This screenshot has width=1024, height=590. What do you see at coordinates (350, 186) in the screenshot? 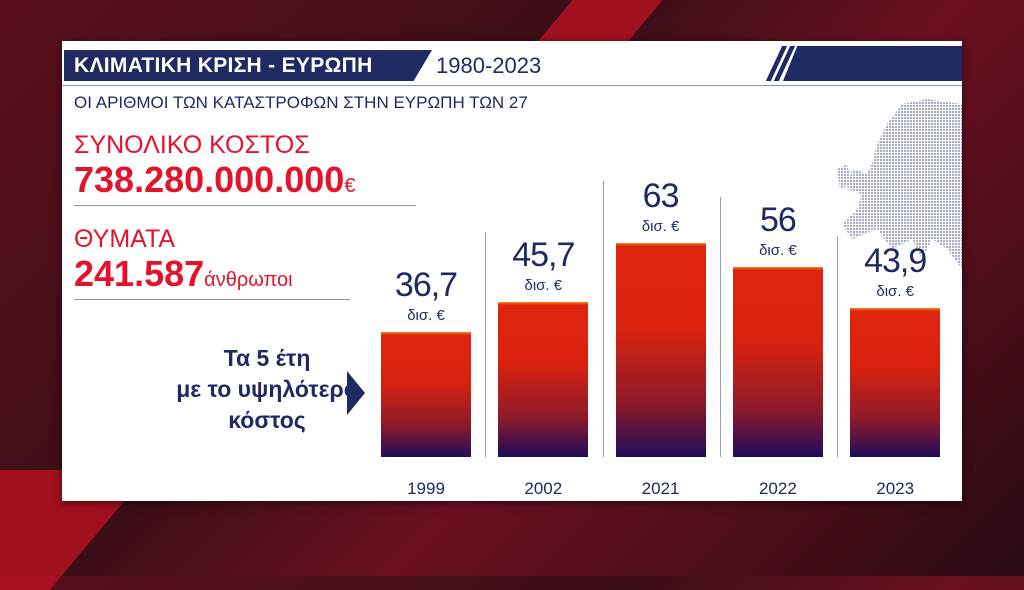
I see `currency-unit: €` at bounding box center [350, 186].